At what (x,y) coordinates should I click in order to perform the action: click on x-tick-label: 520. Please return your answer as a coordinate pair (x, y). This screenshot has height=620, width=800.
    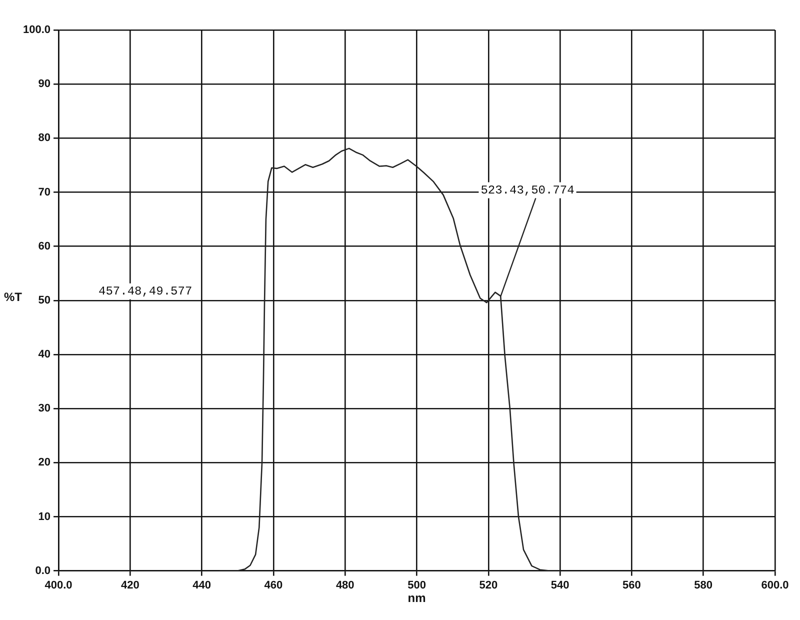
    Looking at the image, I should click on (488, 585).